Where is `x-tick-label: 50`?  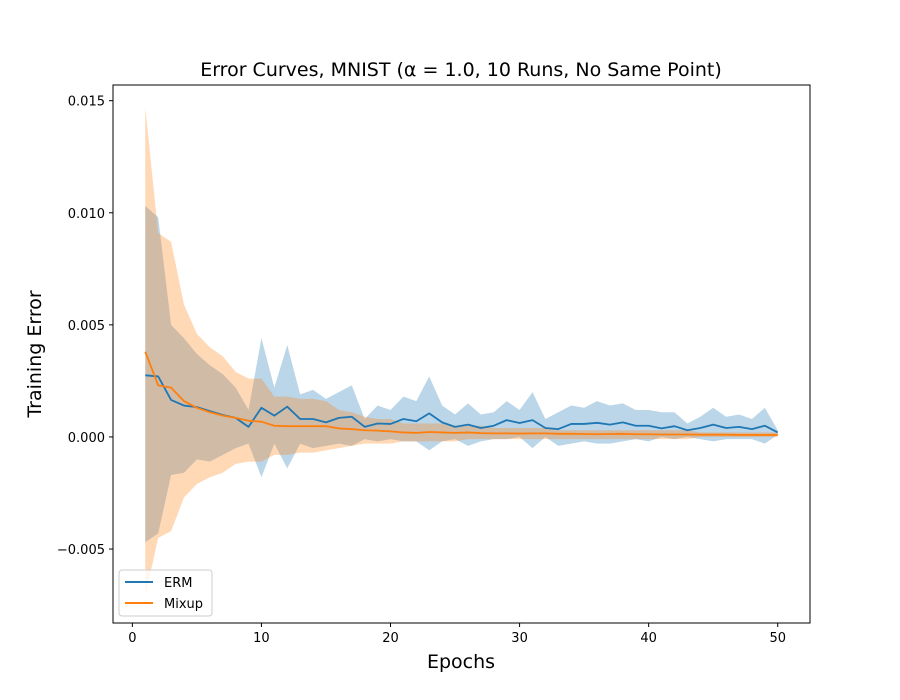
x-tick-label: 50 is located at coordinates (777, 638).